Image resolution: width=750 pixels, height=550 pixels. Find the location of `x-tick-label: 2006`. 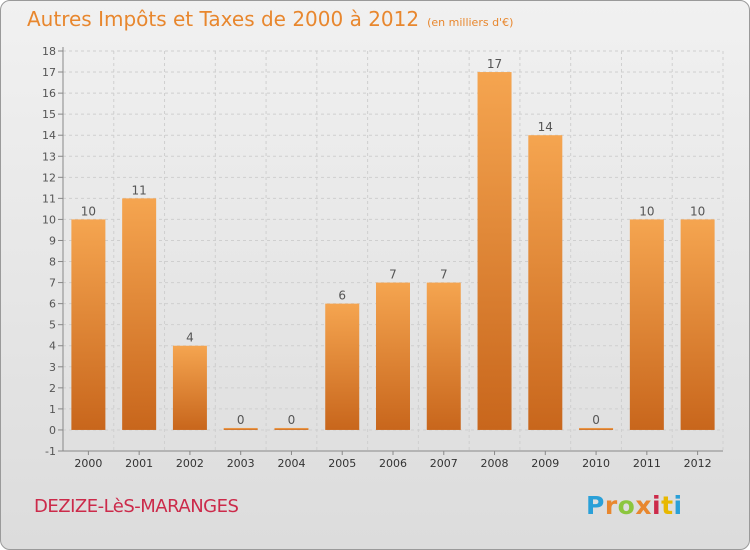

x-tick-label: 2006 is located at coordinates (393, 463).